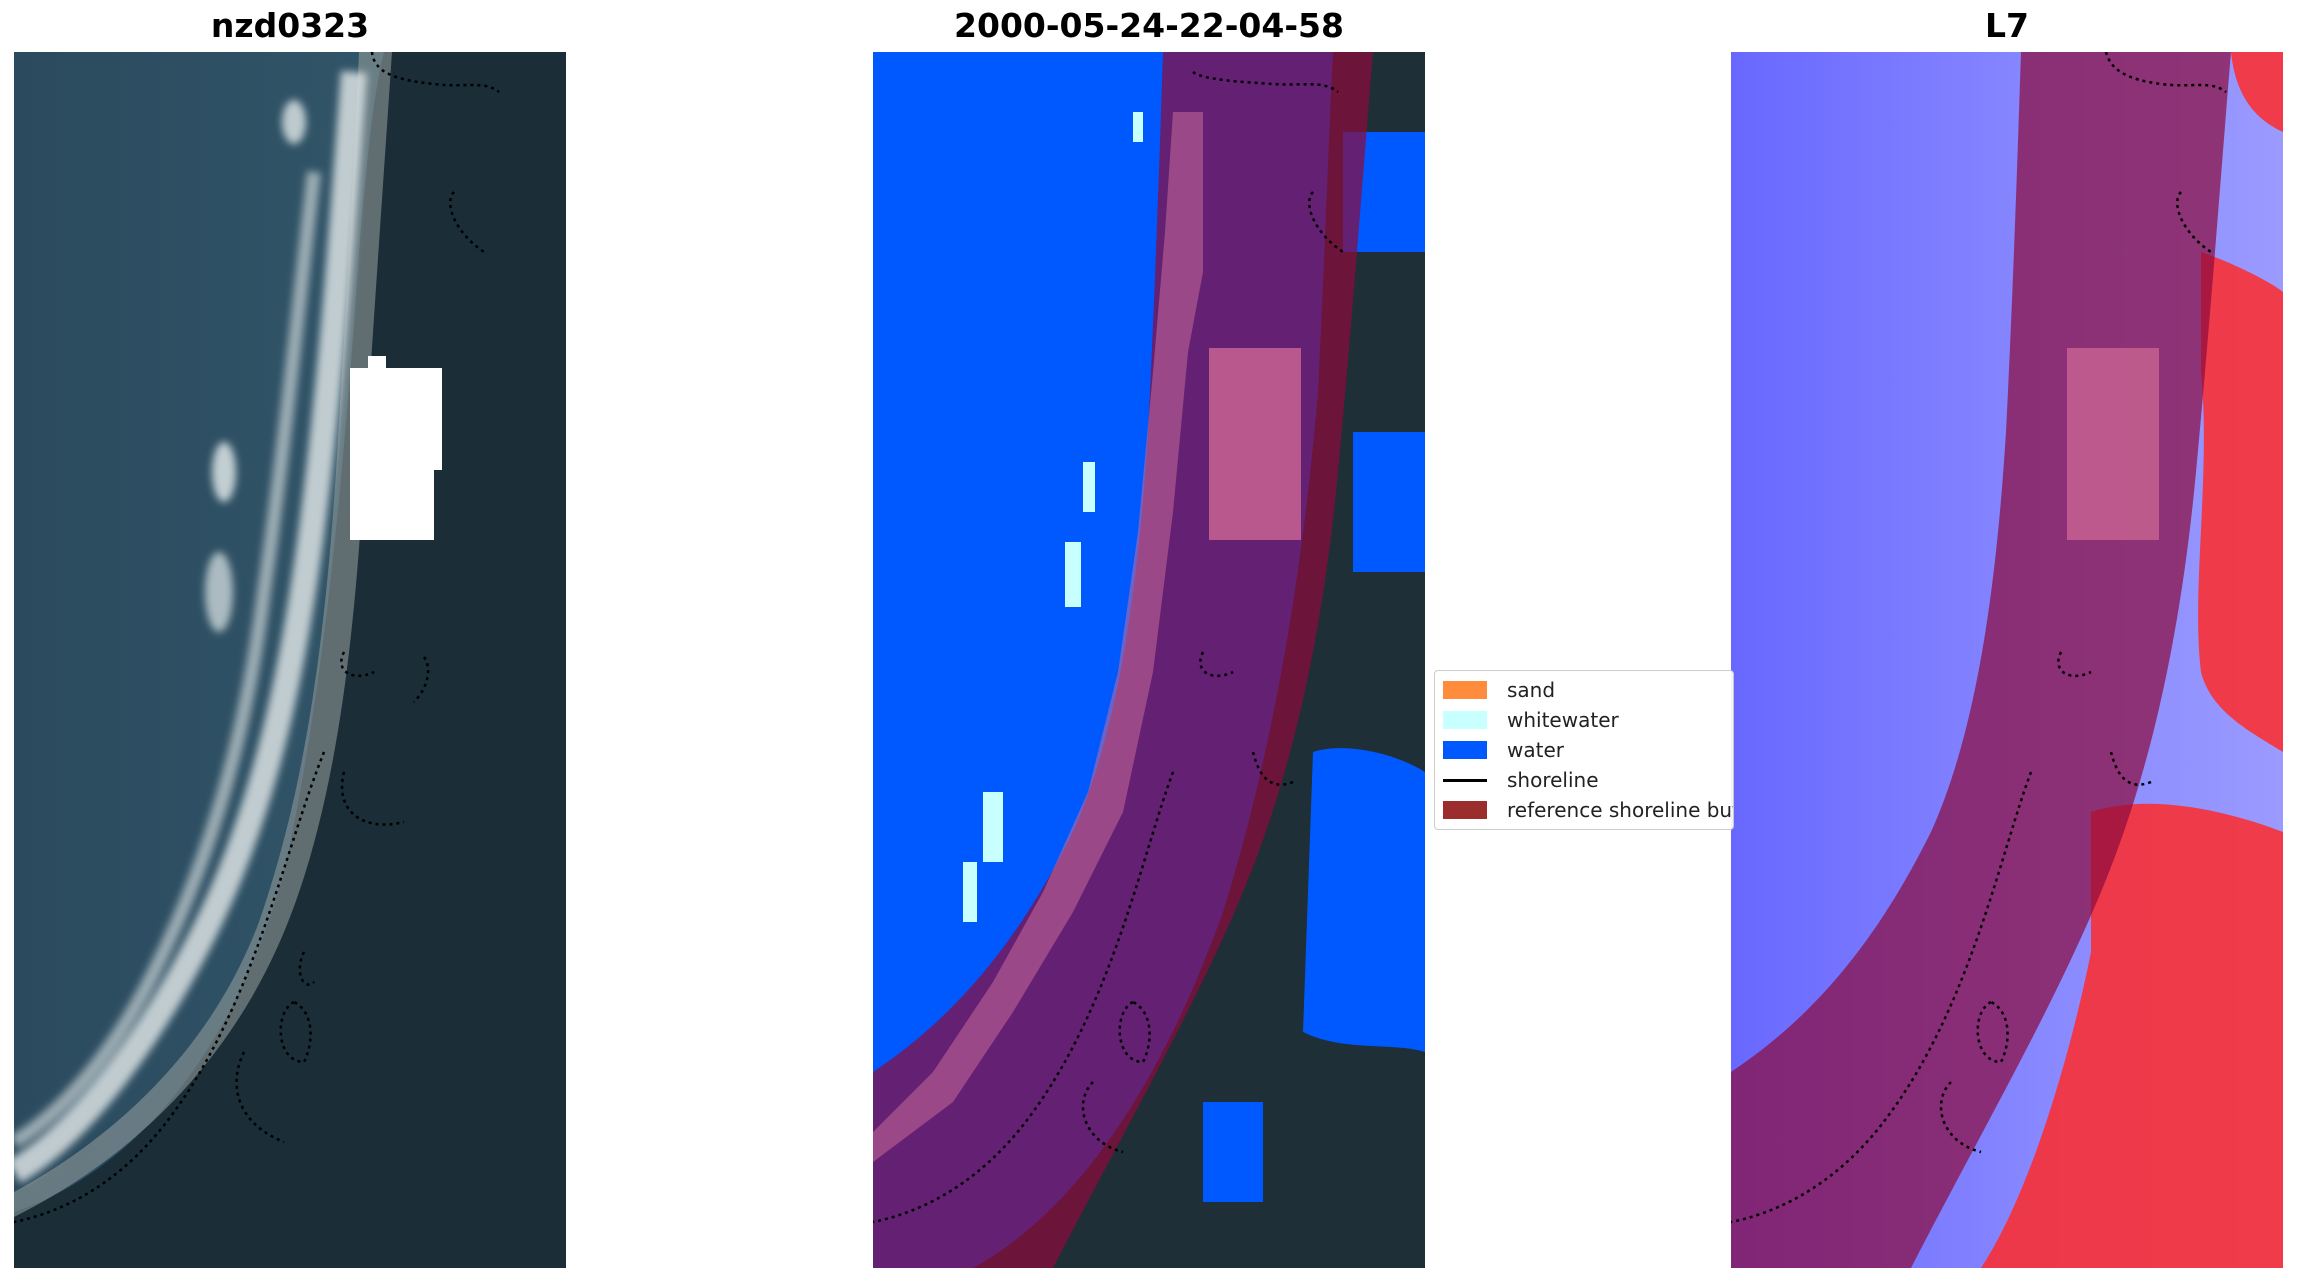  What do you see at coordinates (1553, 780) in the screenshot?
I see `legend-label-shoreline: shoreline` at bounding box center [1553, 780].